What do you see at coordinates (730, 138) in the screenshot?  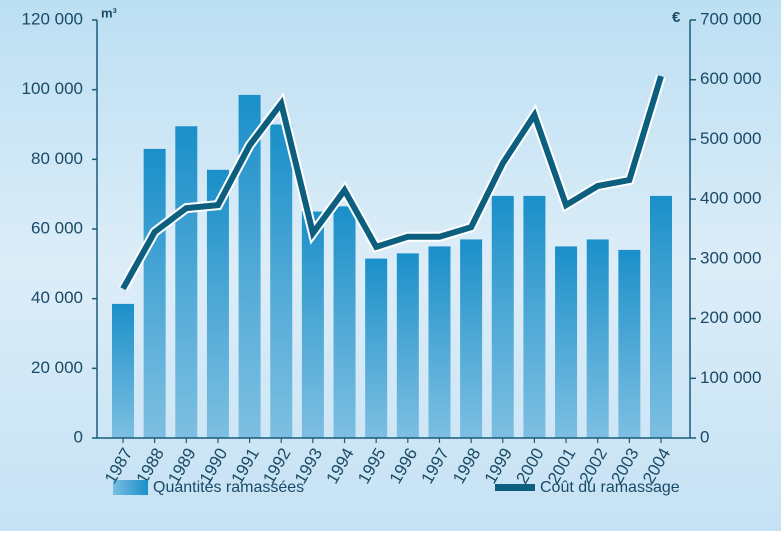 I see `y2-tick-label: 500 000` at bounding box center [730, 138].